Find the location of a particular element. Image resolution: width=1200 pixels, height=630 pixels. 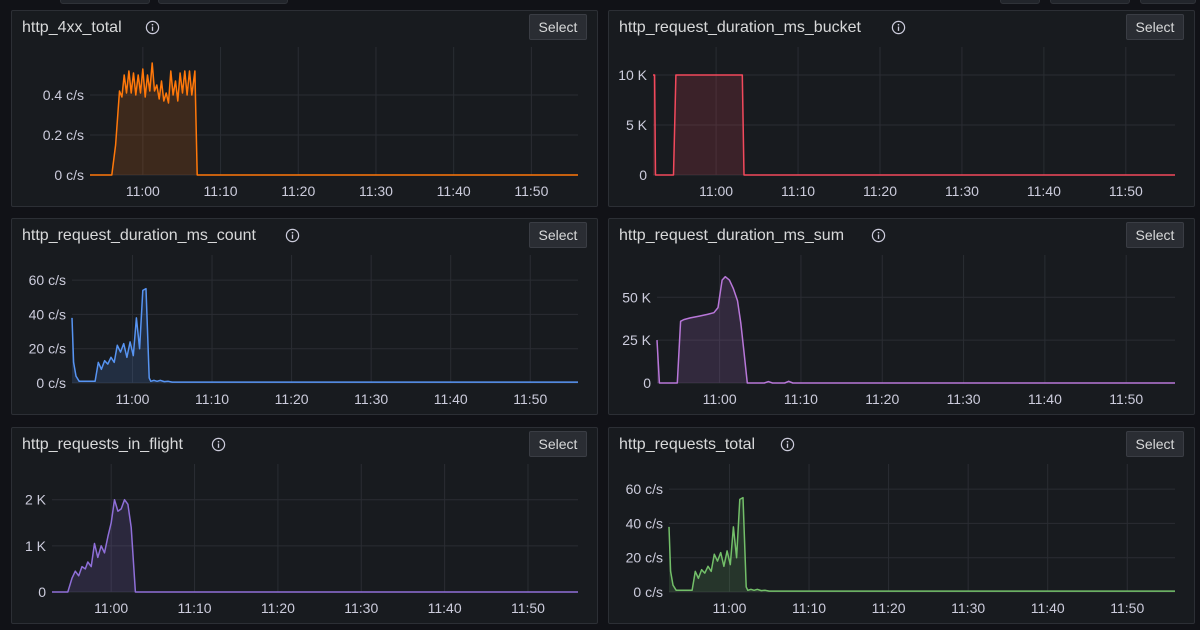

panel-title: http_4xx_total is located at coordinates (72, 27).